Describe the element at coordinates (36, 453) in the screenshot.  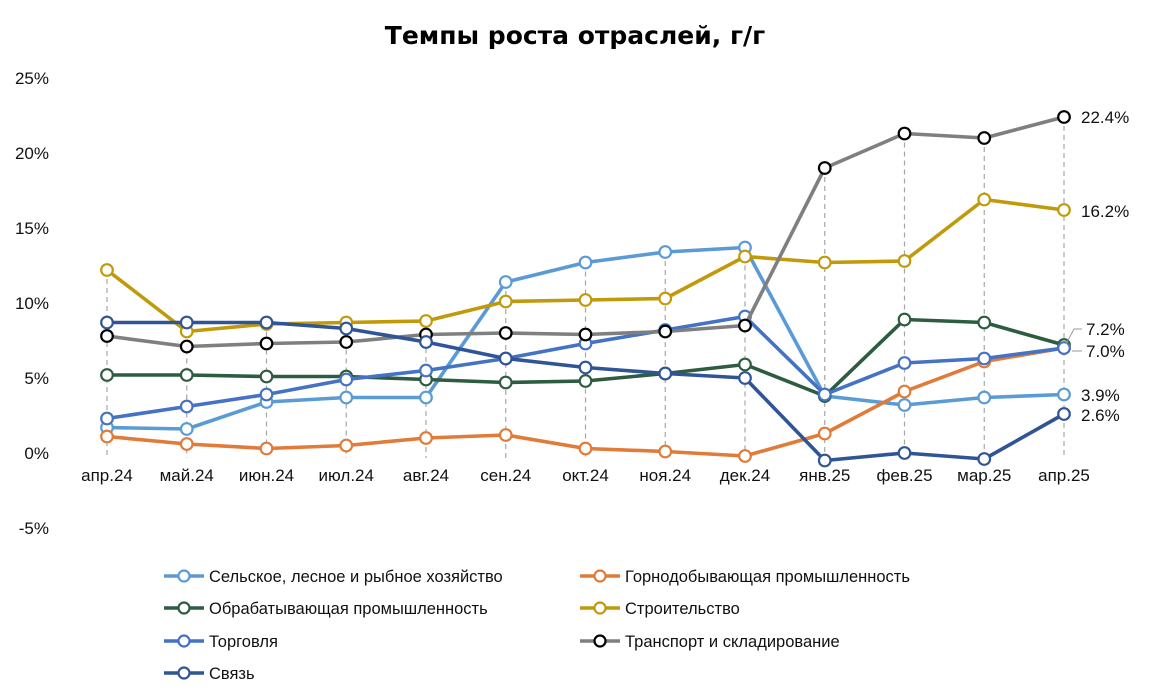
I see `y-tick-label: 0%` at that location.